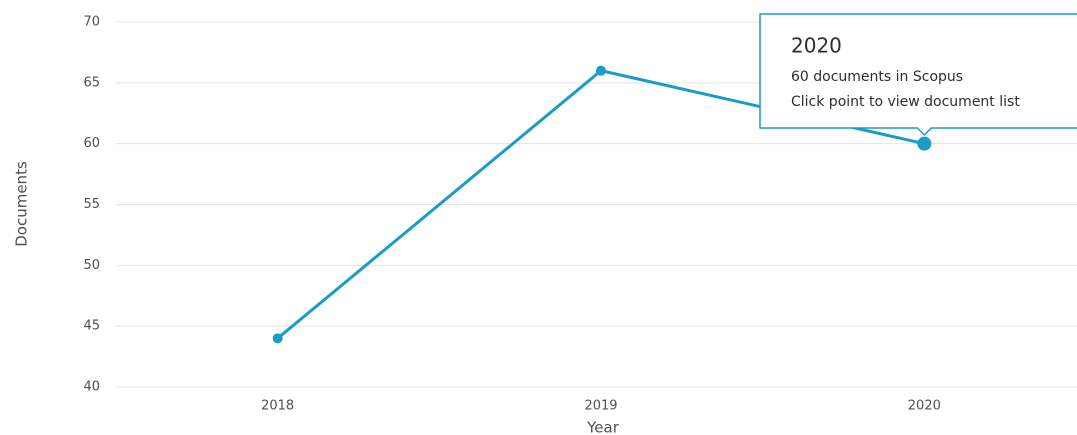  What do you see at coordinates (905, 102) in the screenshot?
I see `tooltip-line: Click point to view document list` at bounding box center [905, 102].